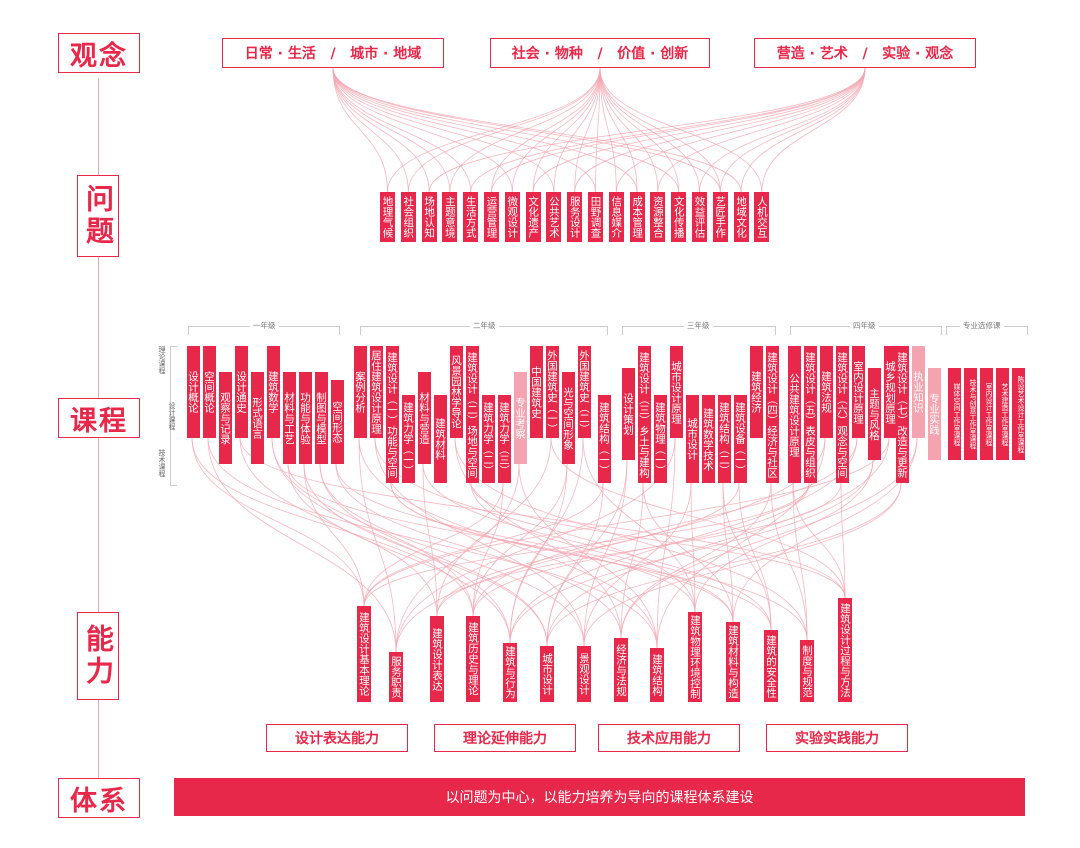 Image resolution: width=1080 pixels, height=848 pixels. Describe the element at coordinates (954, 414) in the screenshot. I see `course-item: 媒体空间工作室课程` at that location.